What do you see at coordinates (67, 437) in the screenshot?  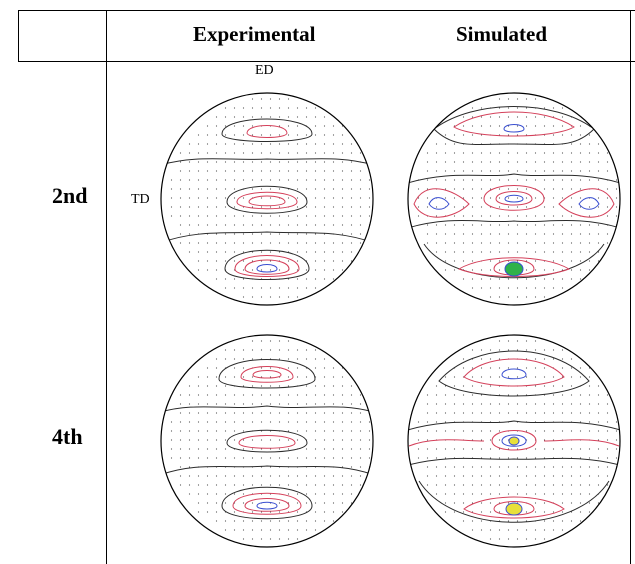 I see `row-header-4th: 4th` at bounding box center [67, 437].